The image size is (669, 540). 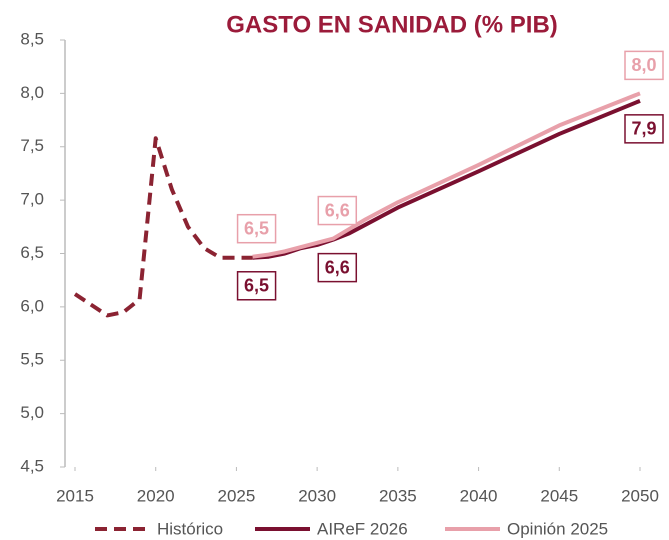 What do you see at coordinates (156, 495) in the screenshot?
I see `x-tick-label: 2020` at bounding box center [156, 495].